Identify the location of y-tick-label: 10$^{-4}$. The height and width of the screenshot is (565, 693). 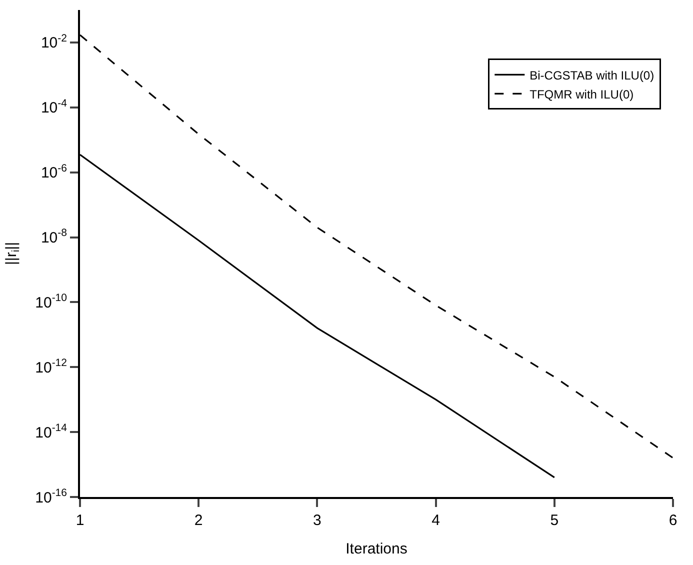
(54, 107).